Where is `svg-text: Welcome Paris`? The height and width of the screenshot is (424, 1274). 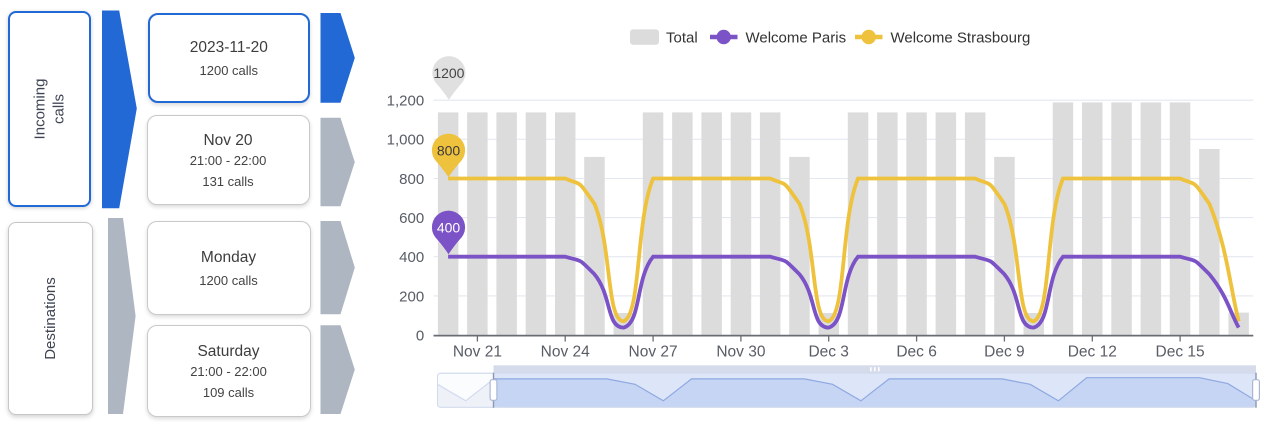 svg-text: Welcome Paris is located at coordinates (796, 38).